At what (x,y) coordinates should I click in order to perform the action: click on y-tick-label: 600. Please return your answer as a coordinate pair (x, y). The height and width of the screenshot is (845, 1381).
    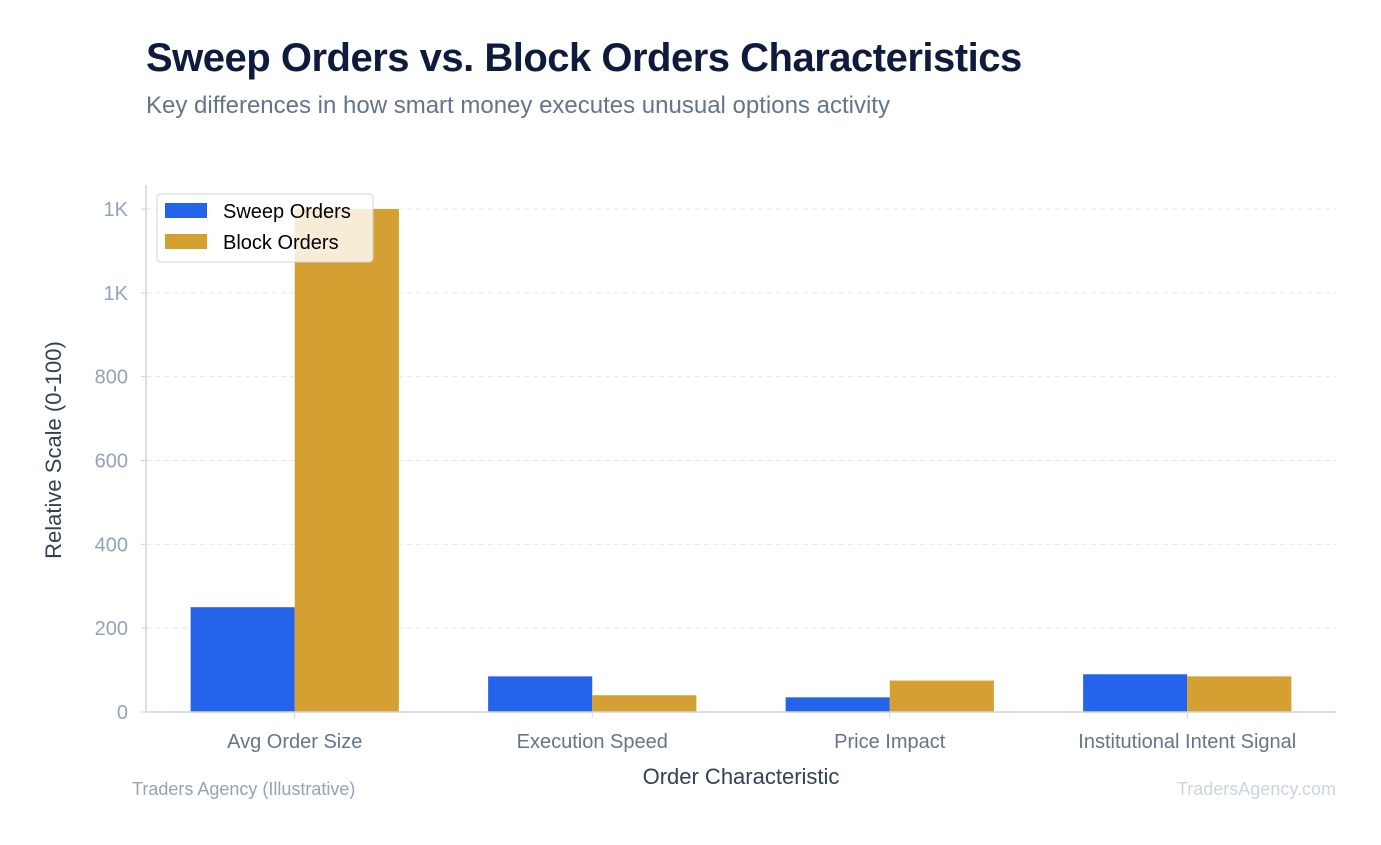
    Looking at the image, I should click on (111, 462).